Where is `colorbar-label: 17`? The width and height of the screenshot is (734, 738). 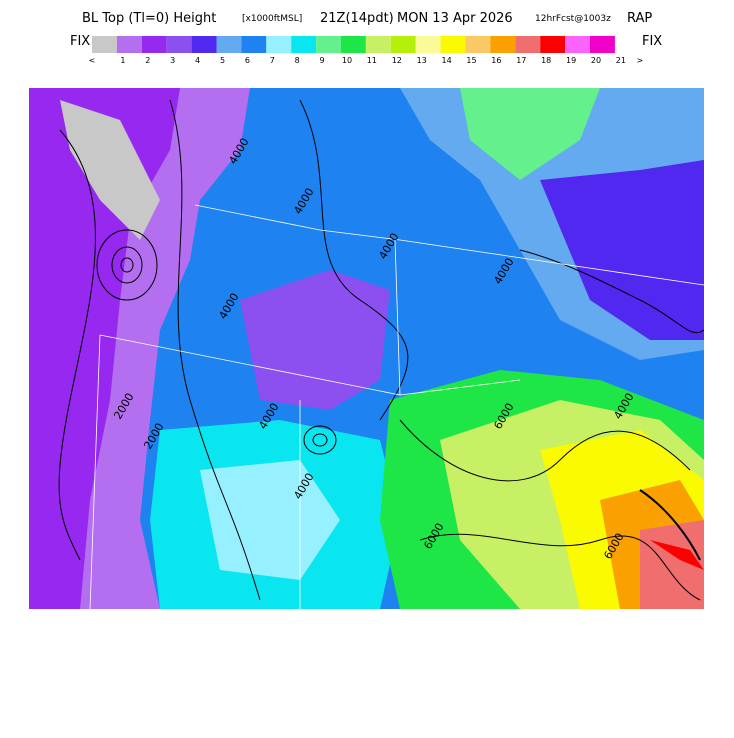
colorbar-label: 17 is located at coordinates (521, 60).